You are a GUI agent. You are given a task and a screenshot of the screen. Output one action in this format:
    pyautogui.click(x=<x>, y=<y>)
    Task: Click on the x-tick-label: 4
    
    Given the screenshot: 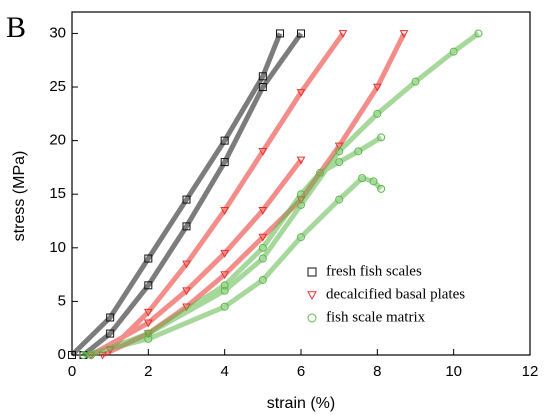 What is the action you would take?
    pyautogui.click(x=224, y=371)
    